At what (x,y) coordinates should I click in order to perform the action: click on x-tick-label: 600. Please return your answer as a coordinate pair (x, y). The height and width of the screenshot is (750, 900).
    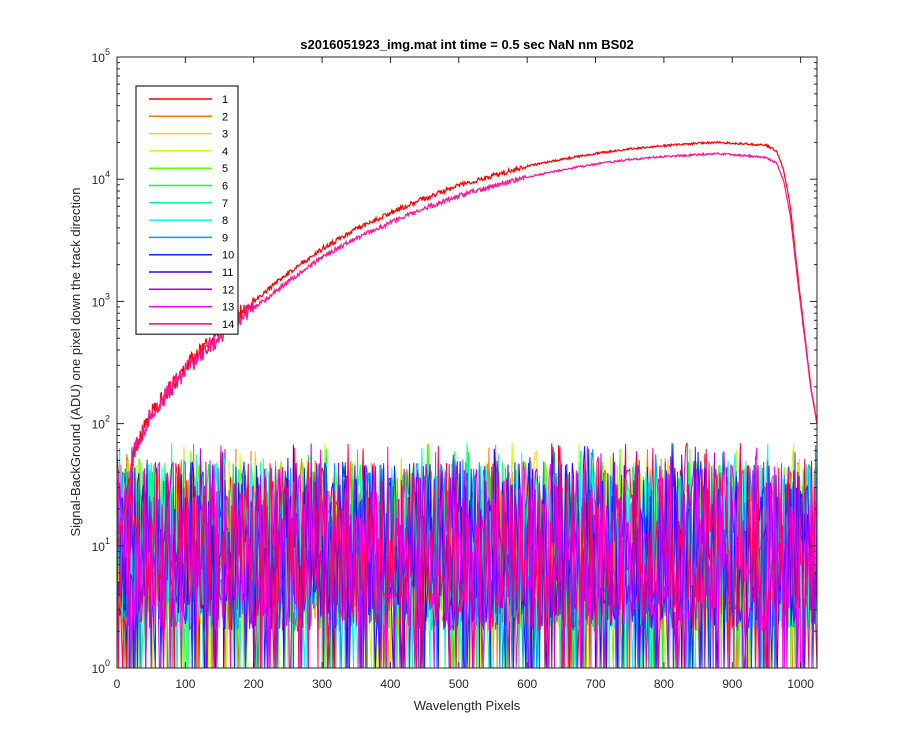
    Looking at the image, I should click on (527, 684).